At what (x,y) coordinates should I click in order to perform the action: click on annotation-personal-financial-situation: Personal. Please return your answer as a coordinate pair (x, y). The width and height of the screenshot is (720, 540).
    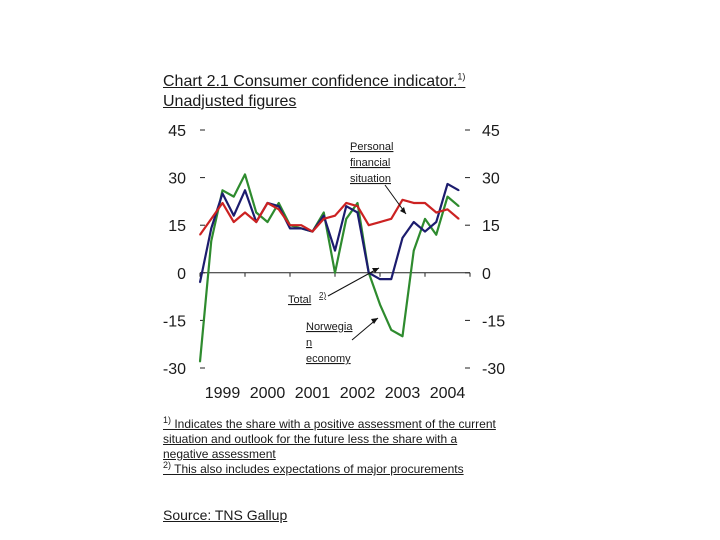
    Looking at the image, I should click on (371, 147).